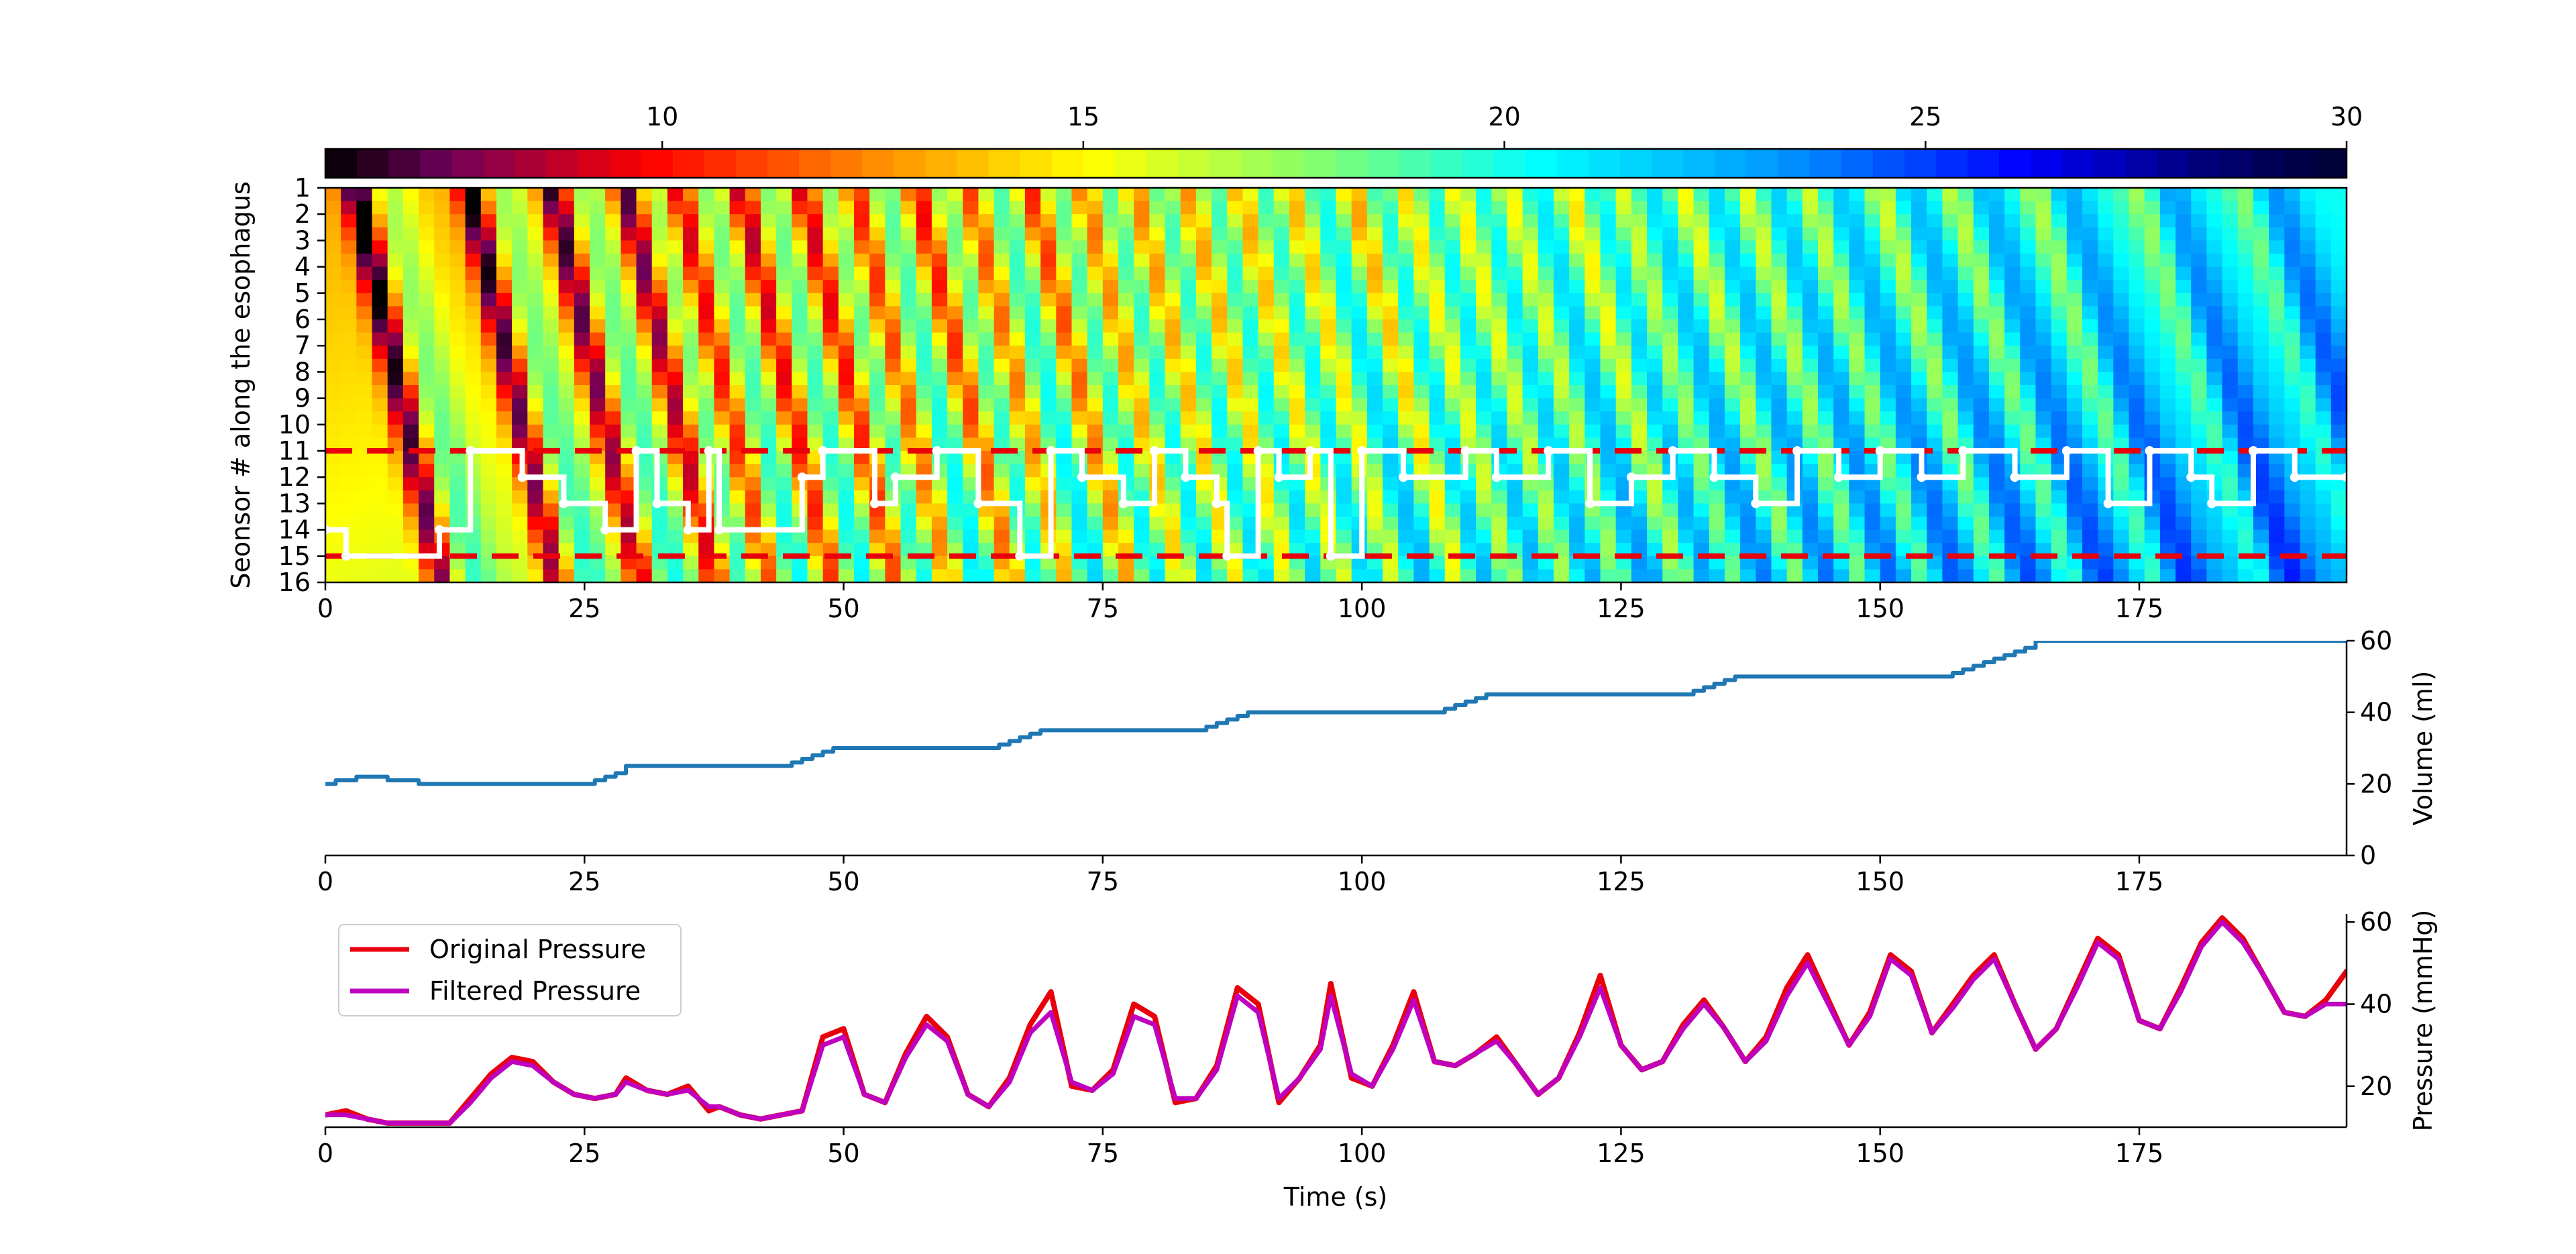  I want to click on colorbar-swatch, so click(783, 163).